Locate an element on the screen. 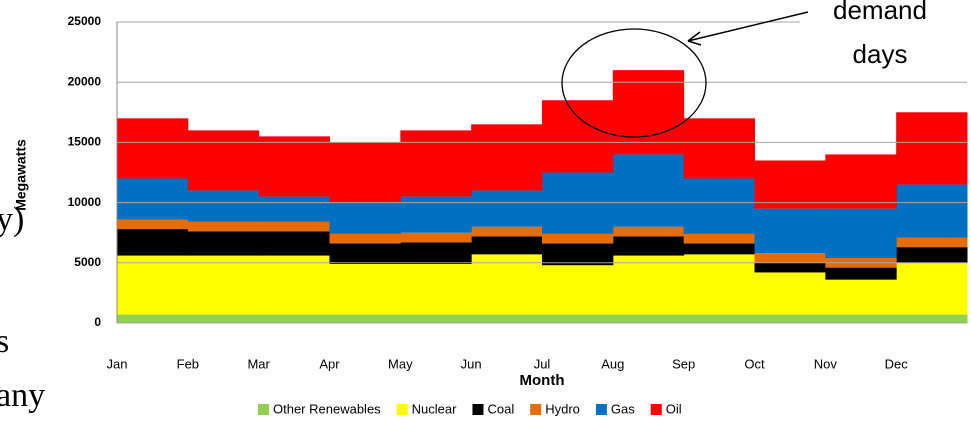 The height and width of the screenshot is (425, 971). y-tick-label: 15000 is located at coordinates (85, 142).